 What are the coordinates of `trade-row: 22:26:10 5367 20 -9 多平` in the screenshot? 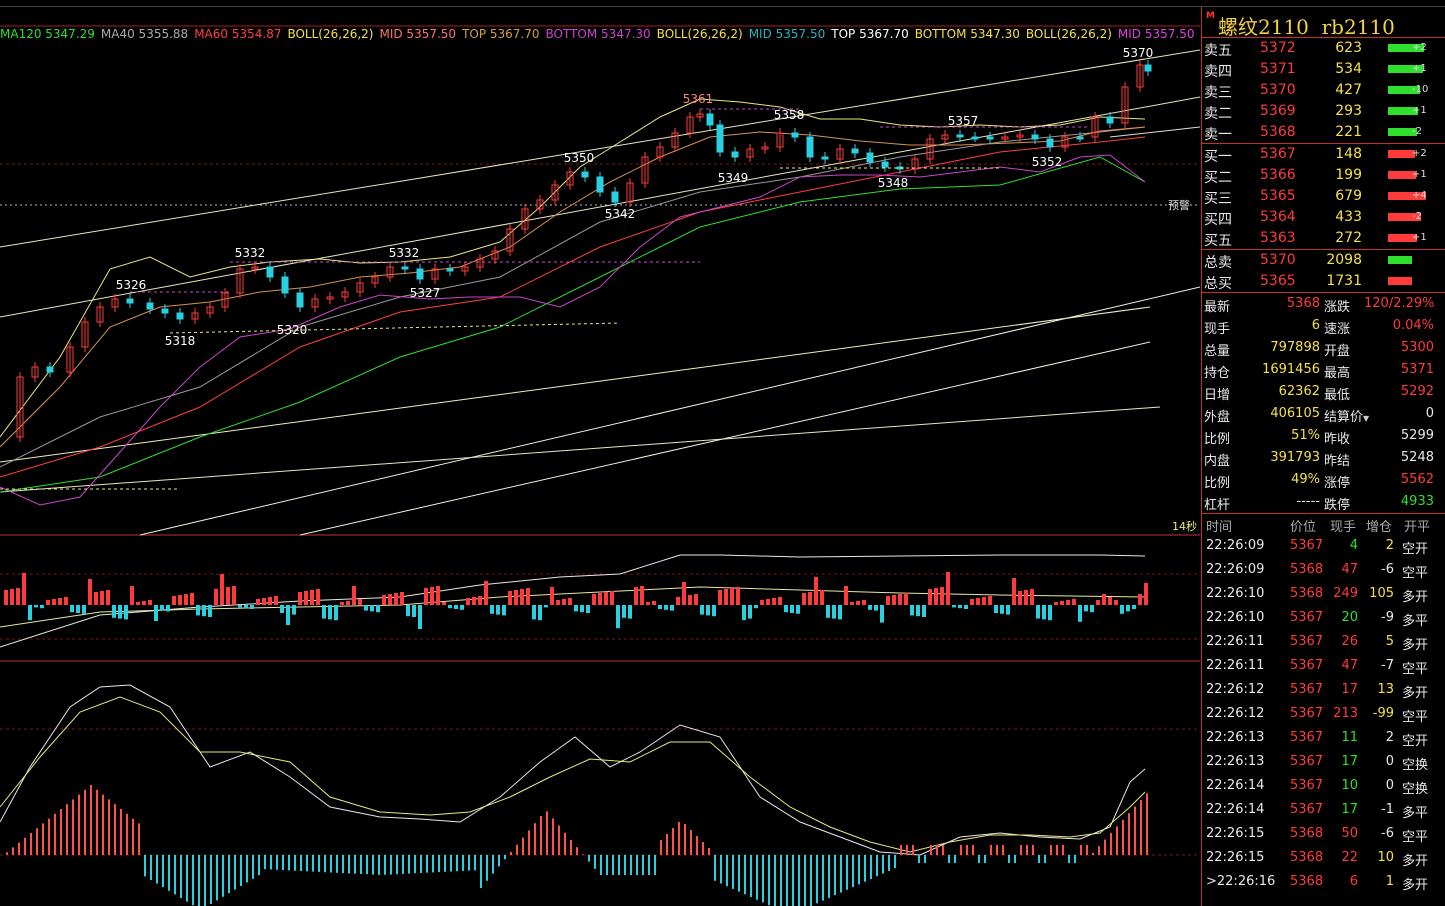 It's located at (1323, 618).